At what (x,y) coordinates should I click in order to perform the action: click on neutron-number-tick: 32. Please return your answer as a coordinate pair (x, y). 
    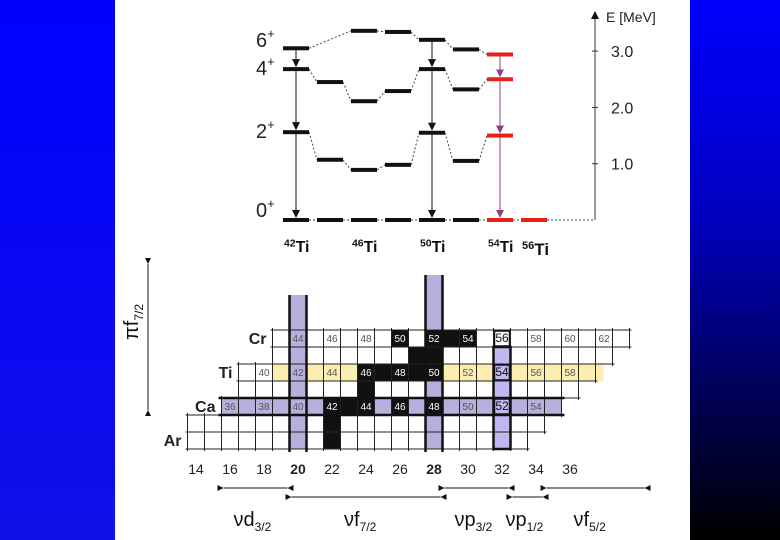
    Looking at the image, I should click on (502, 469).